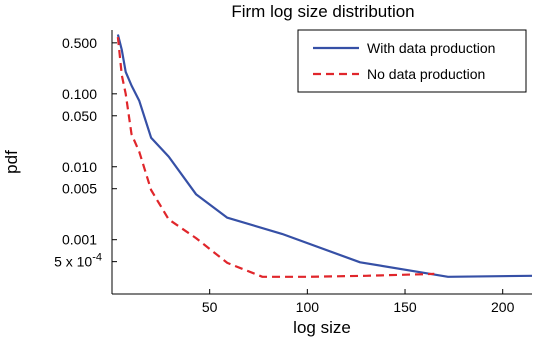 This screenshot has height=344, width=544. What do you see at coordinates (11, 162) in the screenshot?
I see `y-axis-label: pdf` at bounding box center [11, 162].